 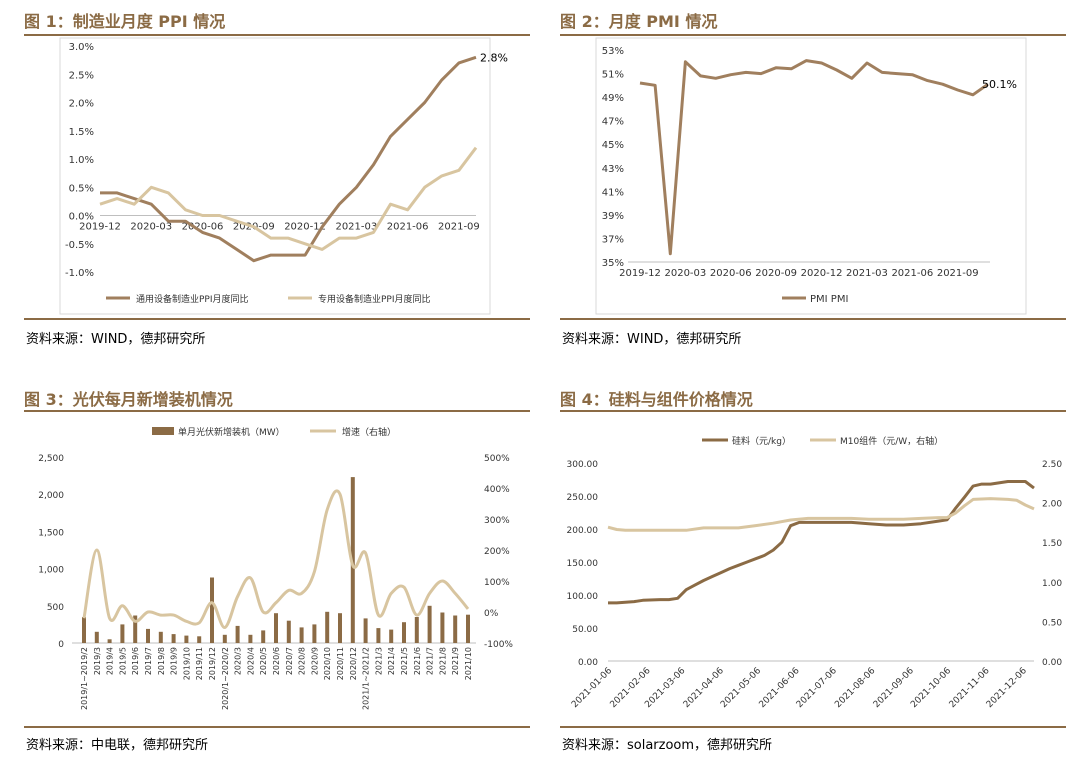 I want to click on x-tick-label: 2021/8, so click(x=442, y=661).